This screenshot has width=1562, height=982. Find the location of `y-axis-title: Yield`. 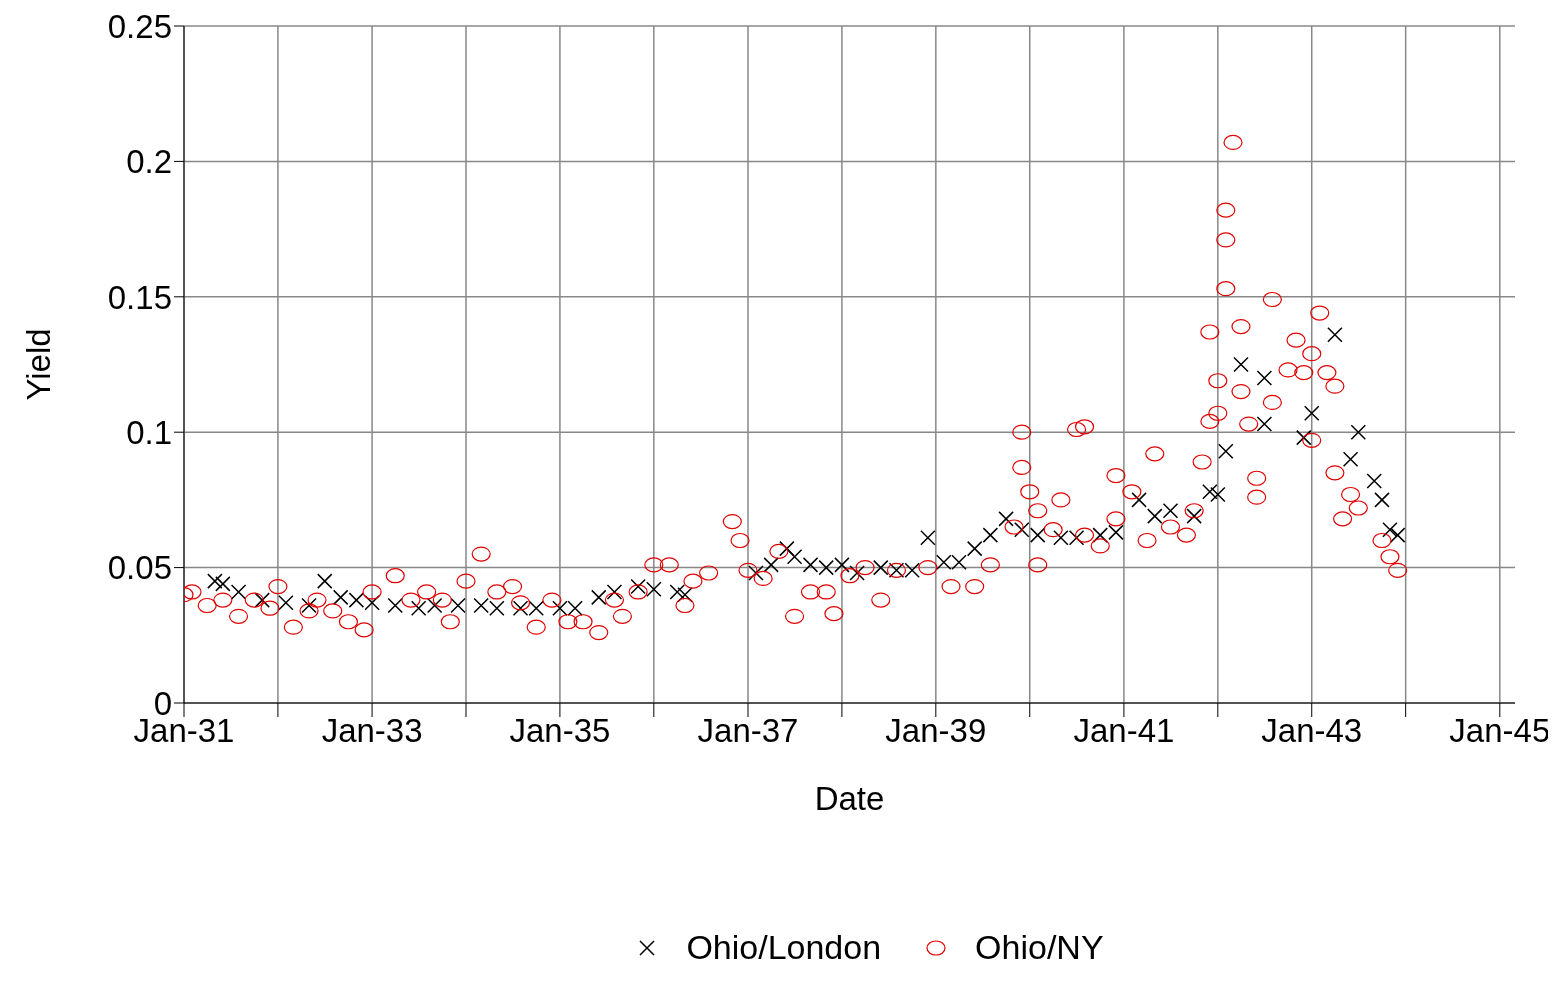

y-axis-title: Yield is located at coordinates (38, 364).